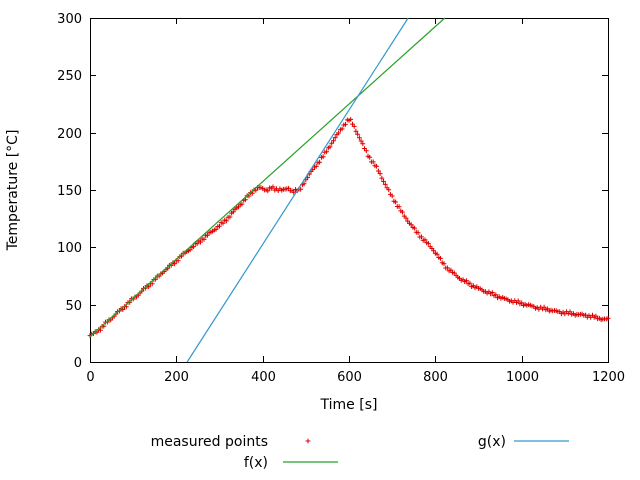 This screenshot has width=640, height=480. I want to click on y-tick-label: 300, so click(69, 19).